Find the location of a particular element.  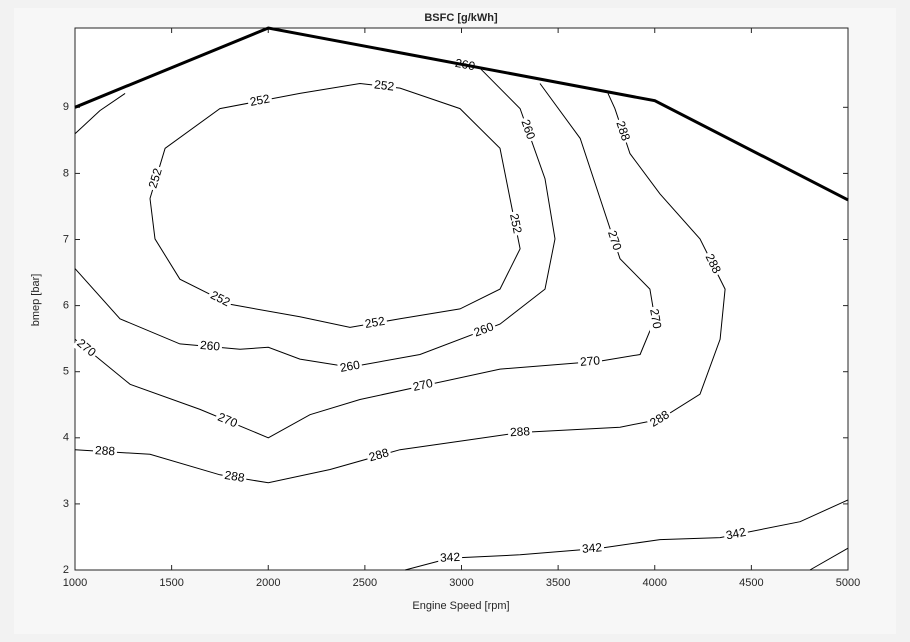

x-tick-label: 1500 is located at coordinates (171, 583).